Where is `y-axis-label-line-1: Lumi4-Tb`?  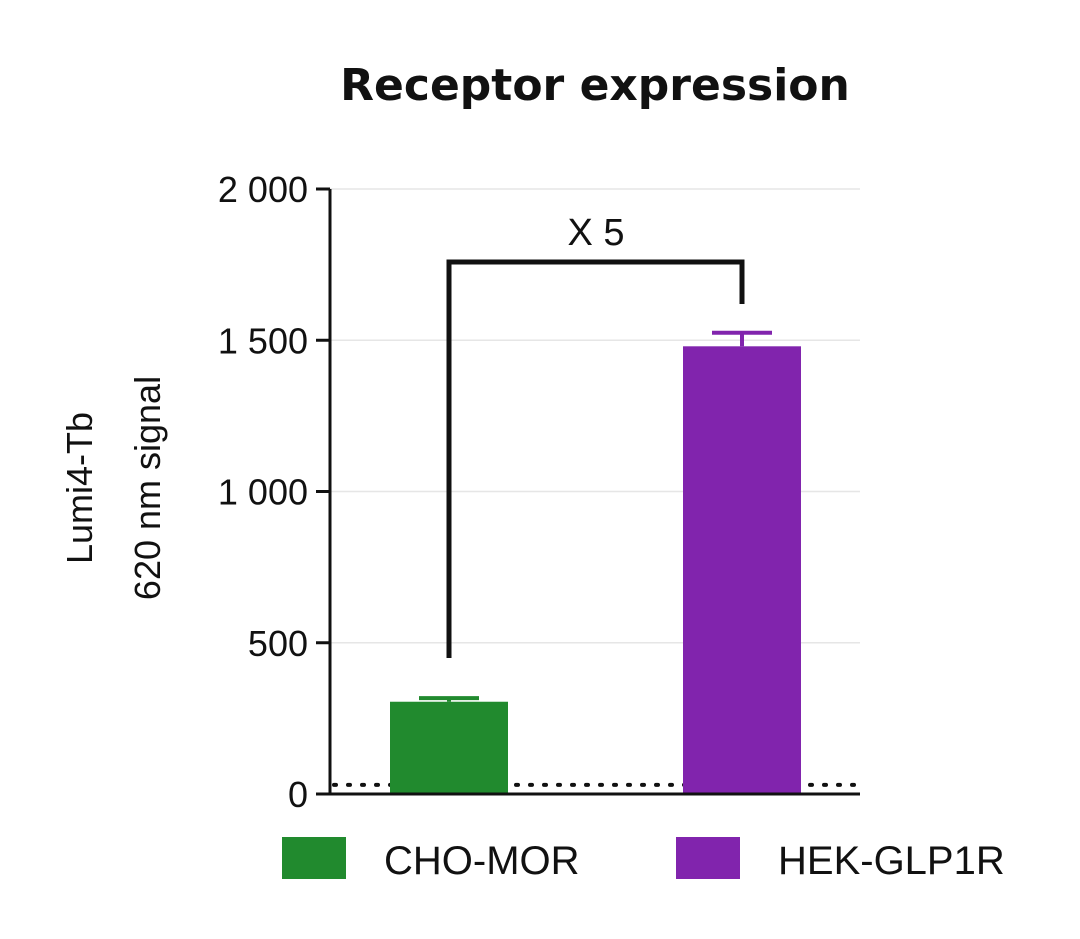 y-axis-label-line-1: Lumi4-Tb is located at coordinates (79, 488).